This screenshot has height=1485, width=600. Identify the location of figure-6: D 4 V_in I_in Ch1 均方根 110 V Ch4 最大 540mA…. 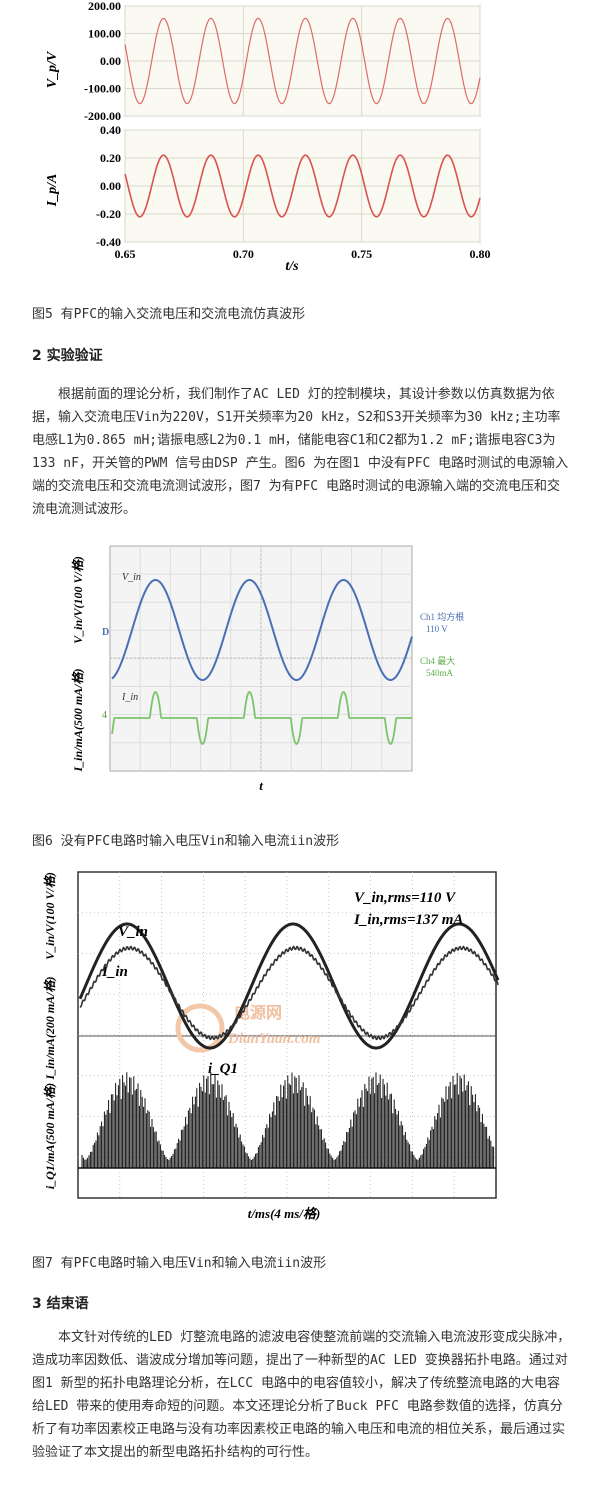
(282, 667).